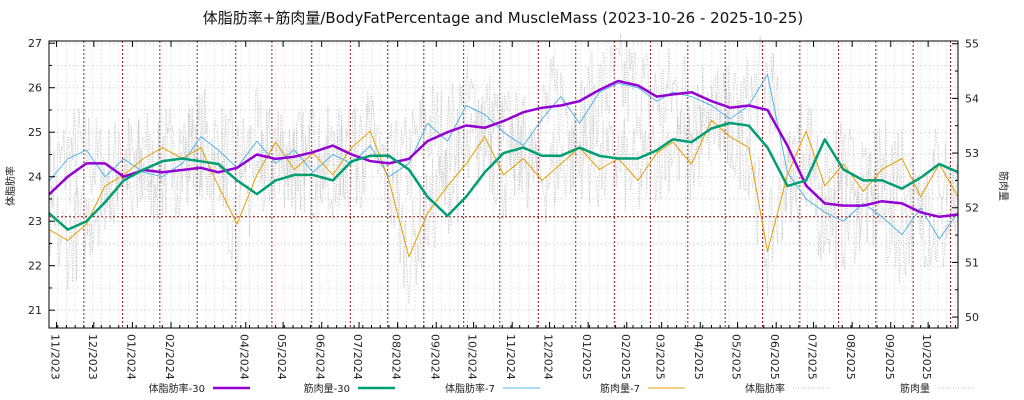 The height and width of the screenshot is (400, 1024). What do you see at coordinates (35, 88) in the screenshot?
I see `y-tick-label: 26` at bounding box center [35, 88].